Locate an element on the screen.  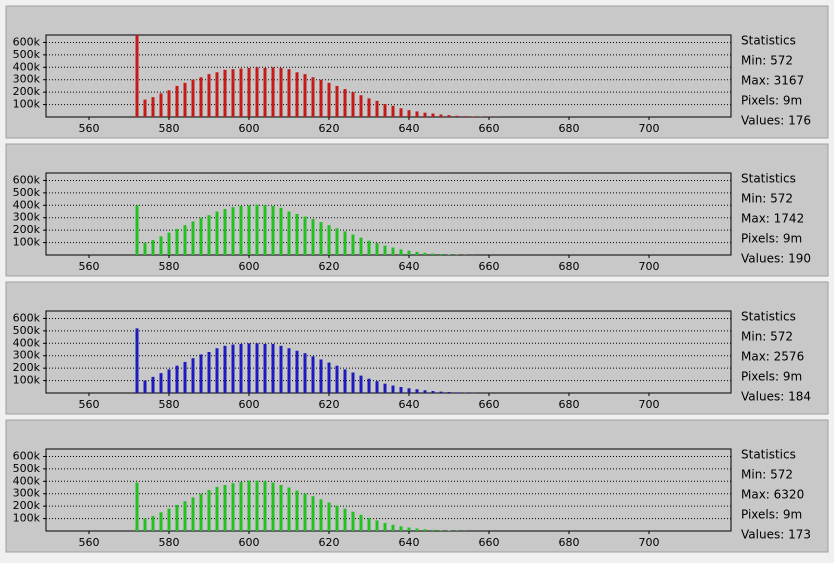
stats-item: Pixels: 9m is located at coordinates (771, 101).